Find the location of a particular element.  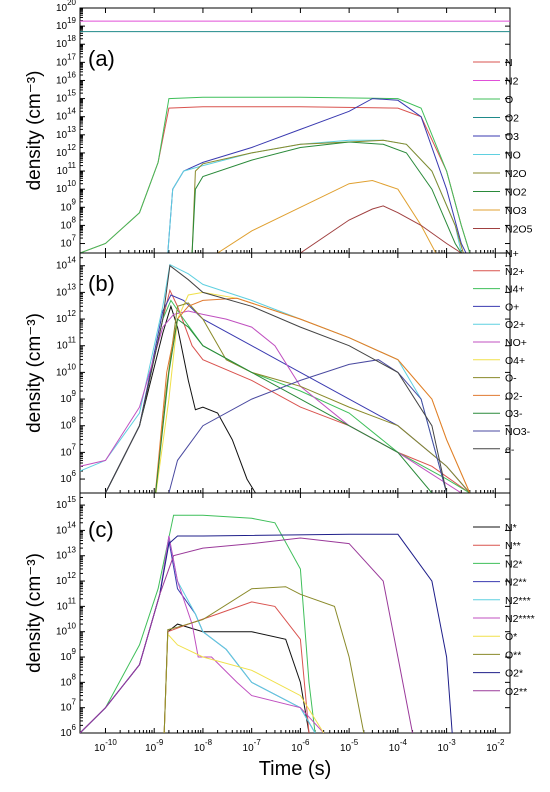

legend-label: e- is located at coordinates (510, 450).